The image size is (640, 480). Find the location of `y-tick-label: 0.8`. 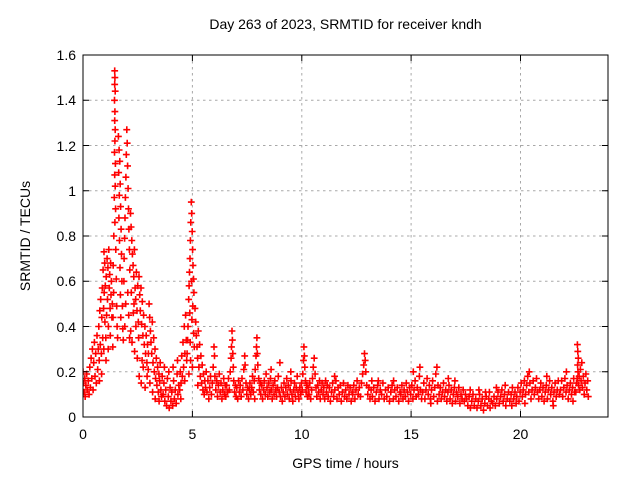

y-tick-label: 0.8 is located at coordinates (66, 236).